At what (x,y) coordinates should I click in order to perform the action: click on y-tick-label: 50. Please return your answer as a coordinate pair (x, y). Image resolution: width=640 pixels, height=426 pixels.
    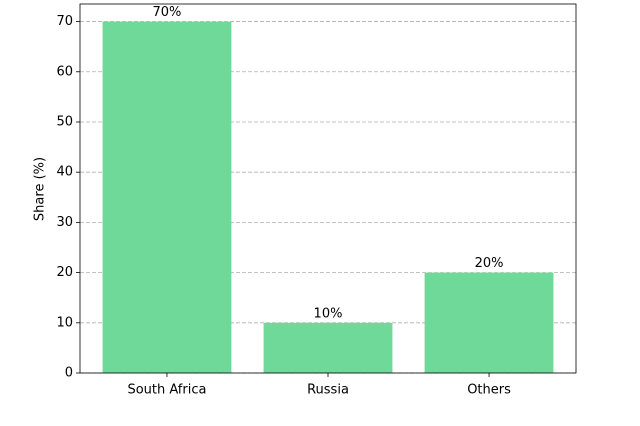
    Looking at the image, I should click on (64, 121).